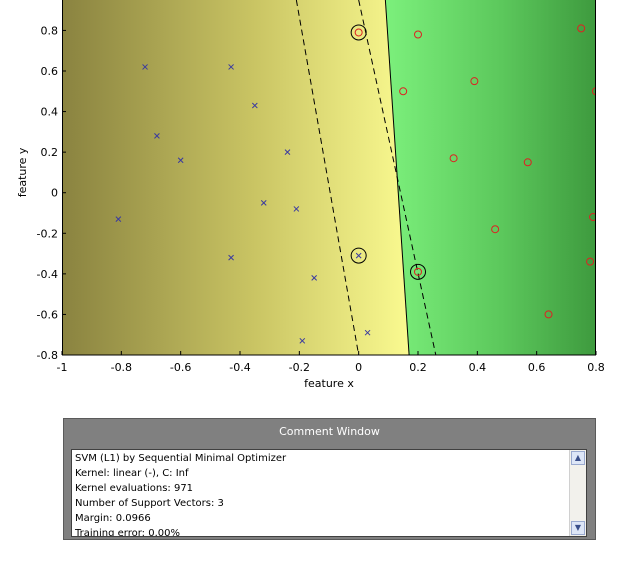 The width and height of the screenshot is (619, 571). What do you see at coordinates (329, 383) in the screenshot?
I see `x-axis-label: feature x` at bounding box center [329, 383].